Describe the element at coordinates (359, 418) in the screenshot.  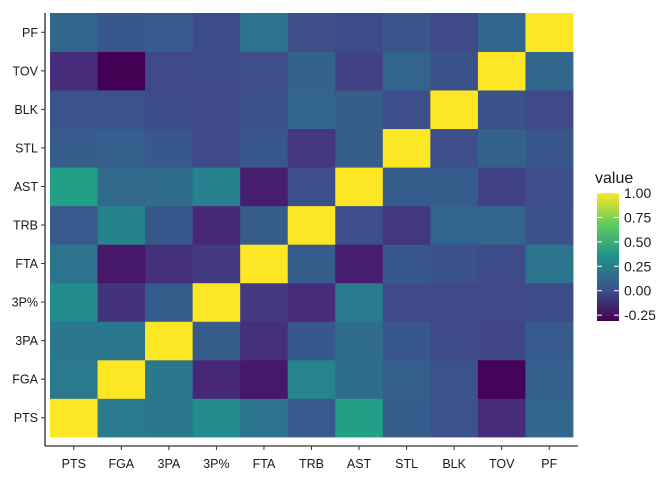
I see `heatmap-cell-PTS-AST` at that location.